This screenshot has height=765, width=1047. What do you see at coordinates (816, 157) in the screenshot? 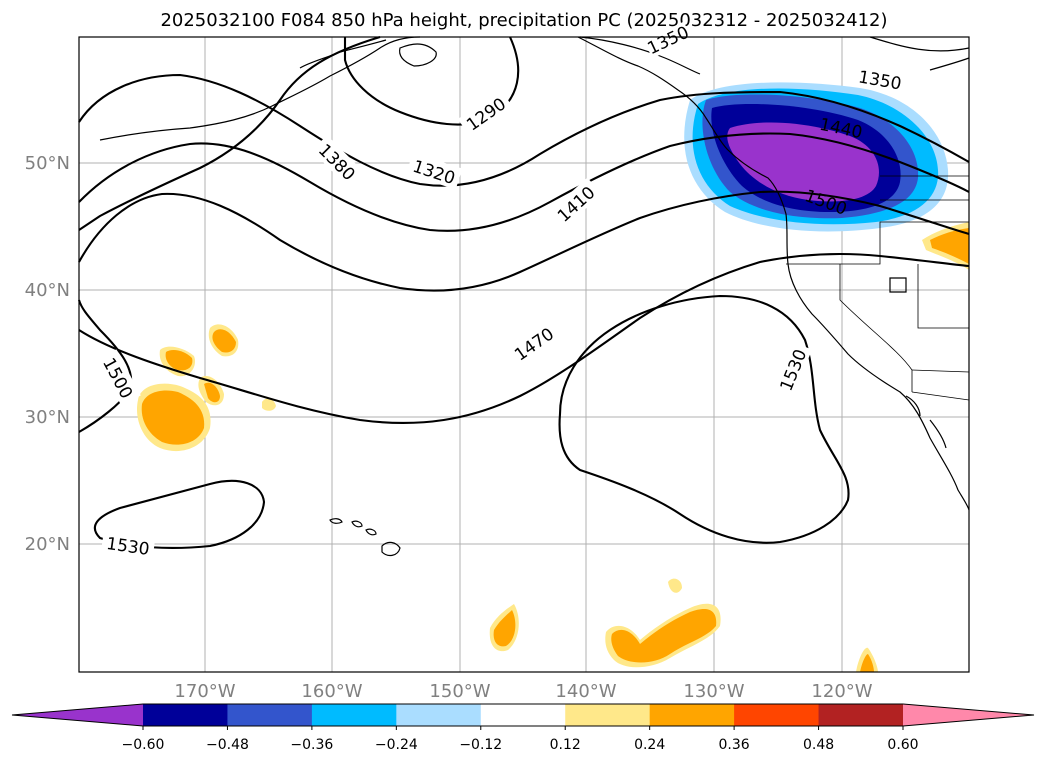
I see `precip-negative-blob` at bounding box center [816, 157].